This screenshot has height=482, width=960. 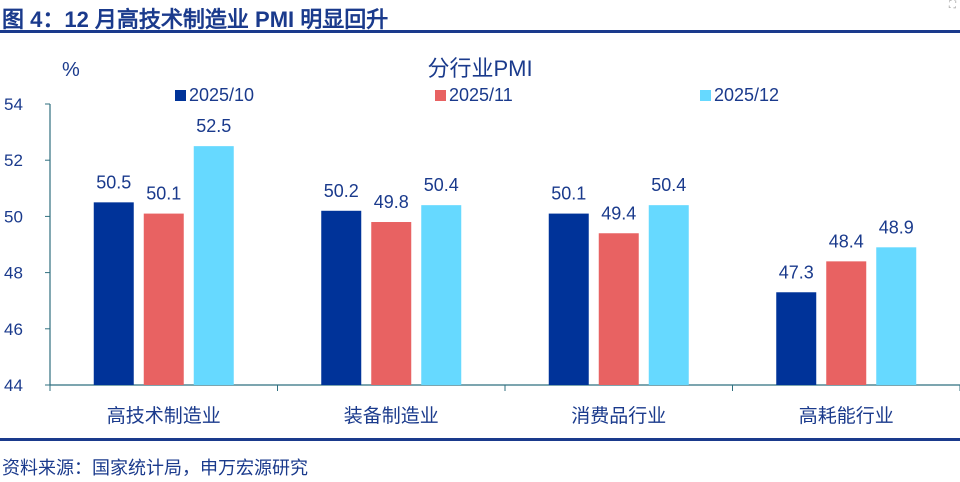 What do you see at coordinates (13, 273) in the screenshot?
I see `y-tick-label: 48` at bounding box center [13, 273].